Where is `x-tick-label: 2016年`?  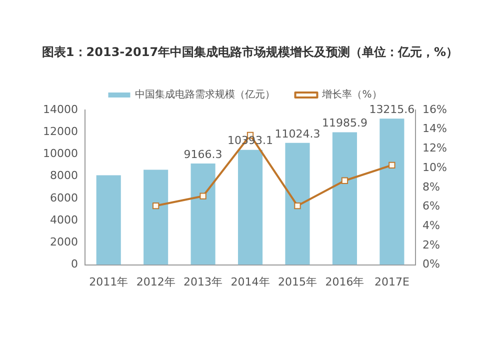 x-tick-label: 2016年 is located at coordinates (344, 281).